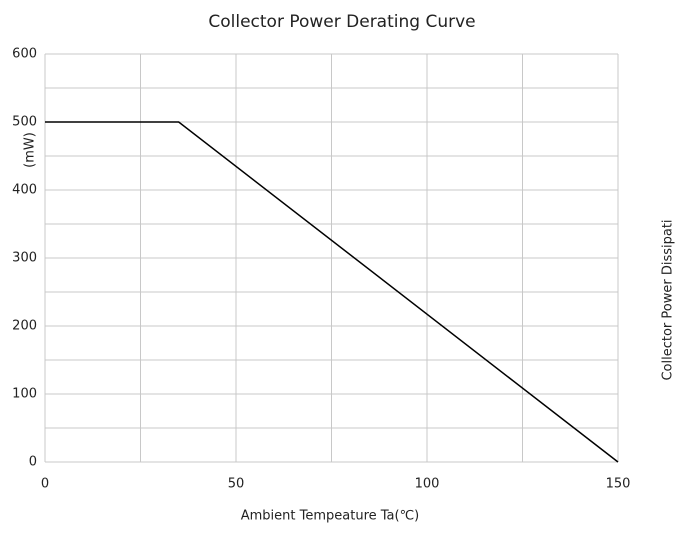  What do you see at coordinates (236, 484) in the screenshot?
I see `x-tick-label: 50` at bounding box center [236, 484].